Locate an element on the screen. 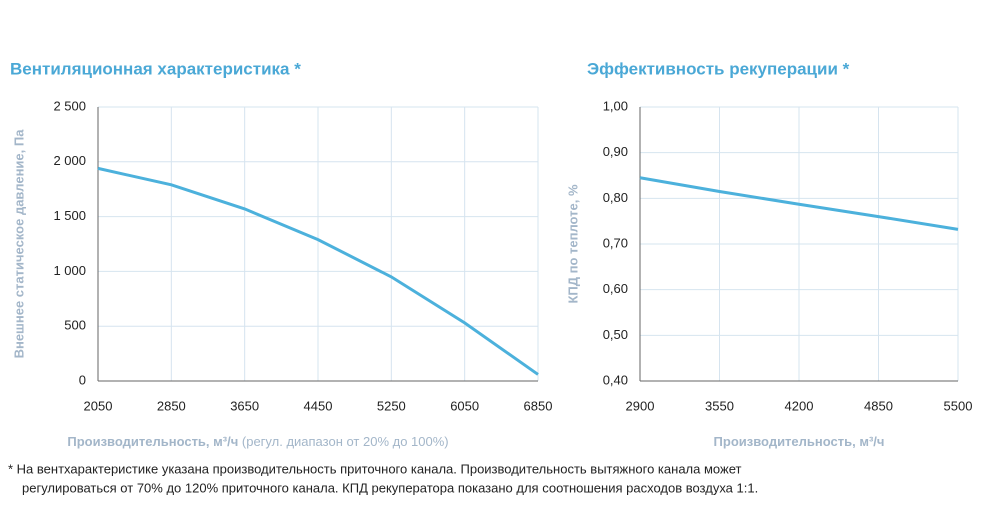 Image resolution: width=981 pixels, height=505 pixels. y-tick-label: 0,80 is located at coordinates (615, 197).